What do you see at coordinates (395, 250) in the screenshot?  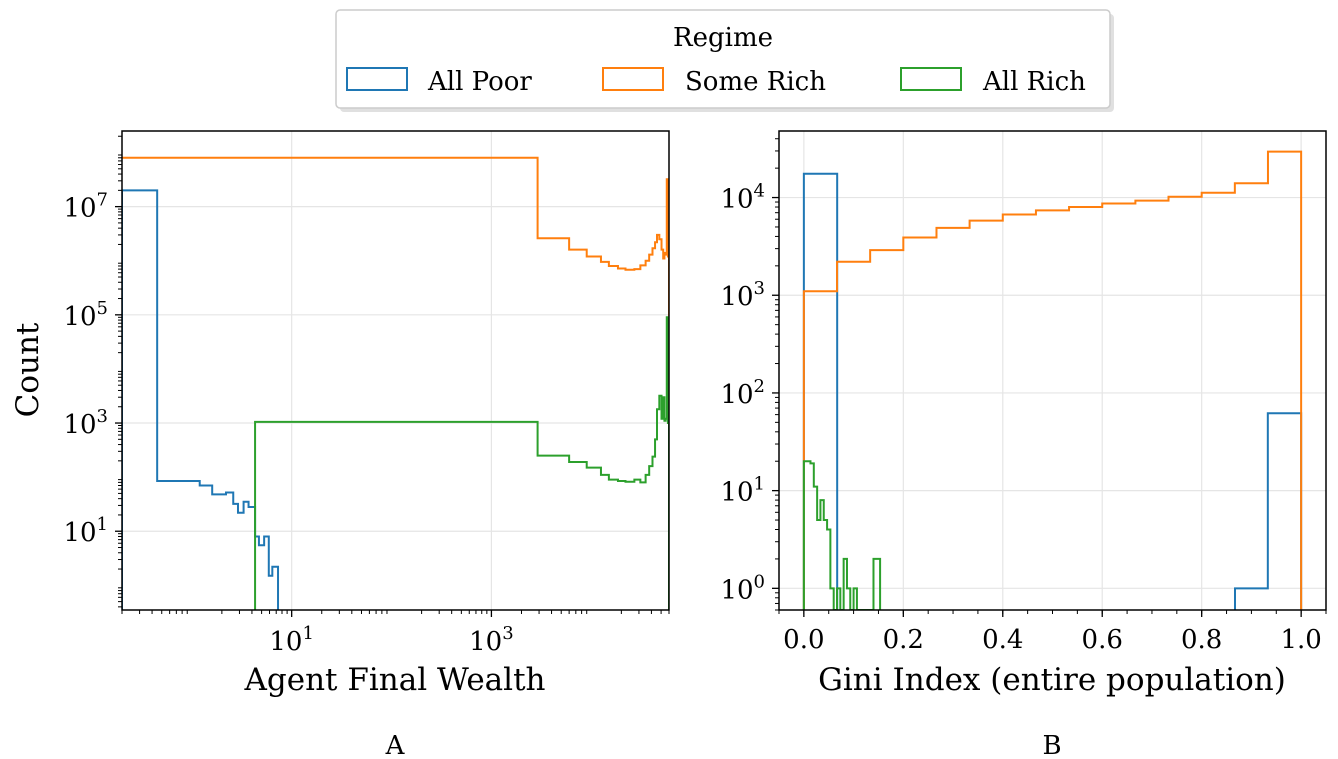 I see `panel-a-series-some-rich-step` at bounding box center [395, 250].